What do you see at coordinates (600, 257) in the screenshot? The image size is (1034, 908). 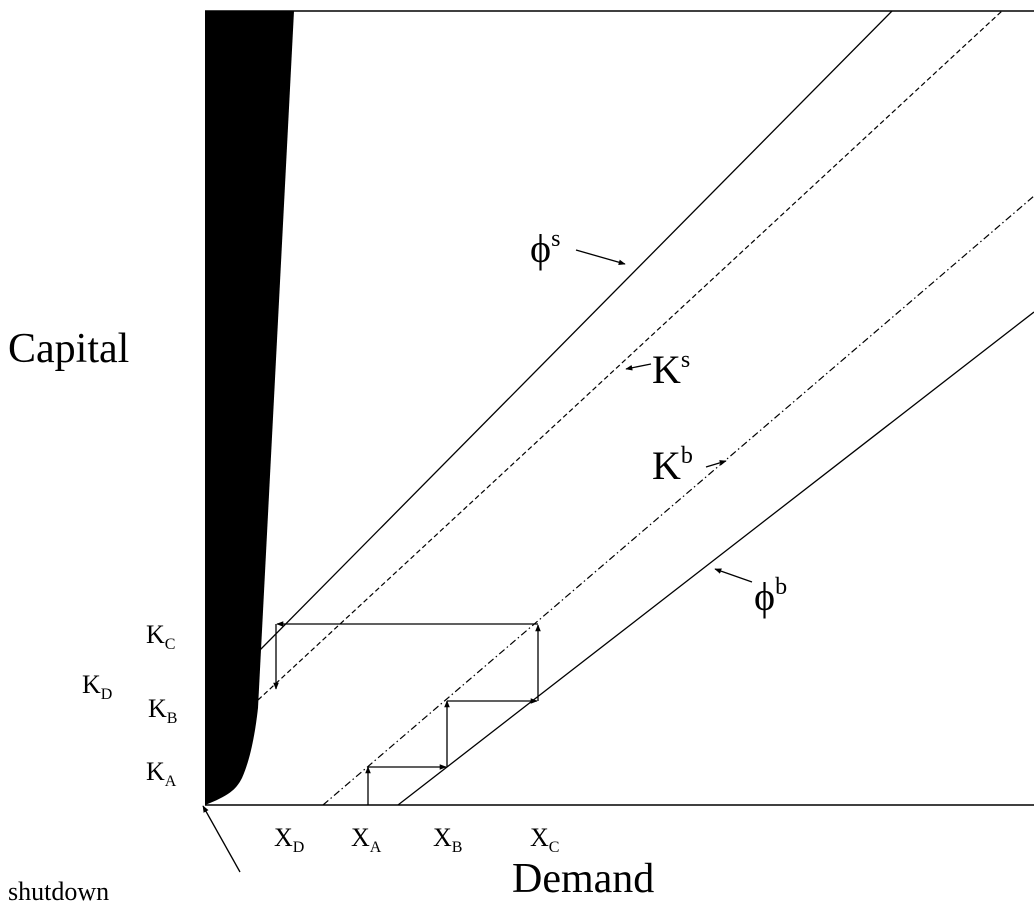 I see `phi-s-pointer` at bounding box center [600, 257].